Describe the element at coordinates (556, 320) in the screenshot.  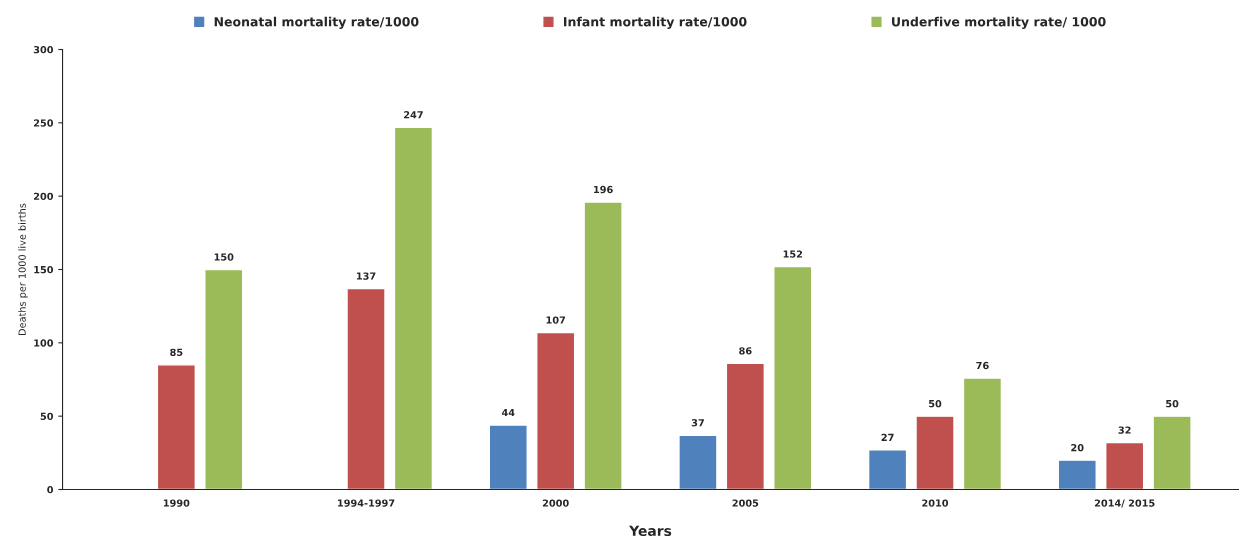
I see `data-label: 107` at that location.